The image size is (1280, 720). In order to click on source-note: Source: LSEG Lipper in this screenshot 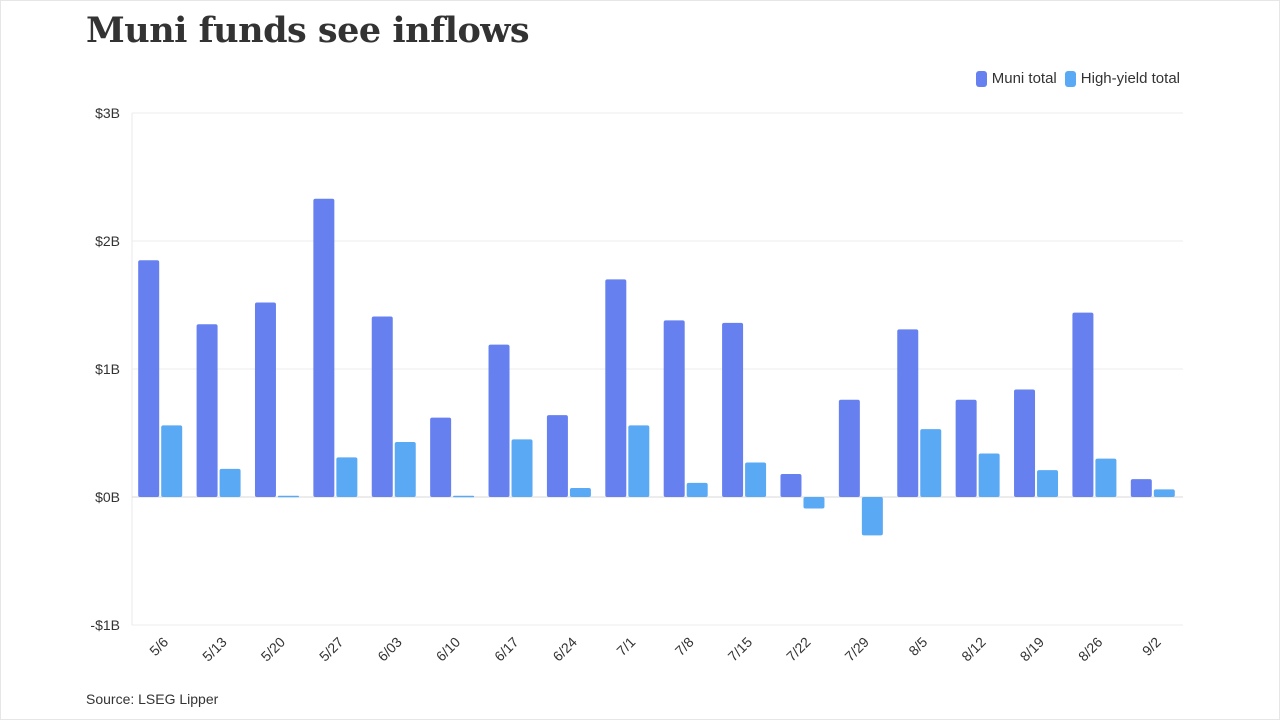, I will do `click(152, 699)`.